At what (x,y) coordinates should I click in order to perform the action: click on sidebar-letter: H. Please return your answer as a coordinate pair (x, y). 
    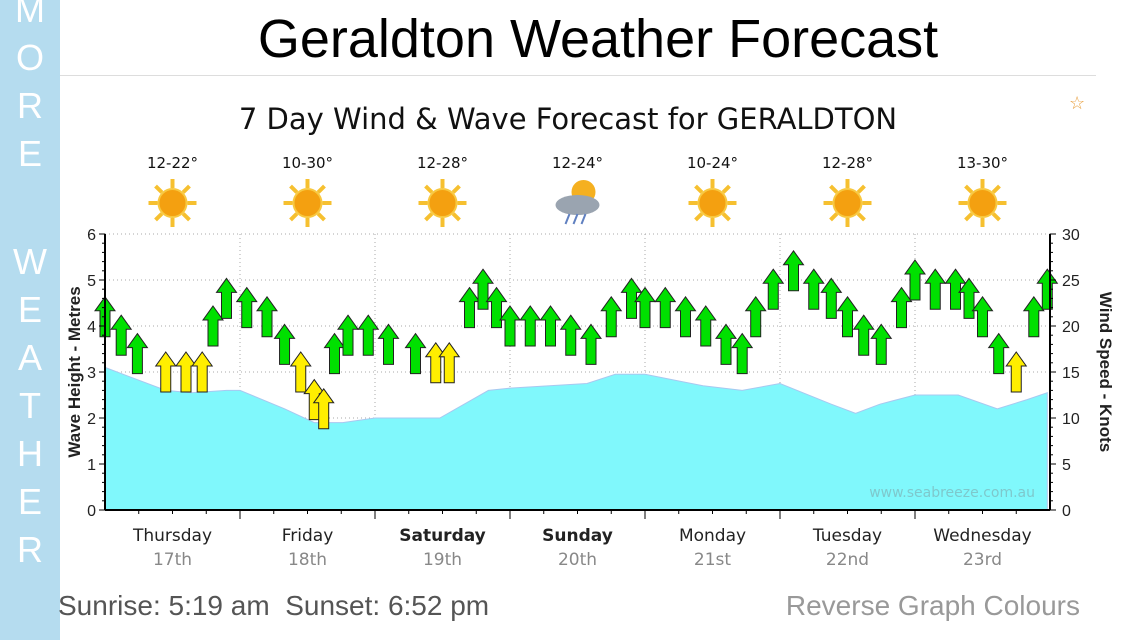
    Looking at the image, I should click on (30, 453).